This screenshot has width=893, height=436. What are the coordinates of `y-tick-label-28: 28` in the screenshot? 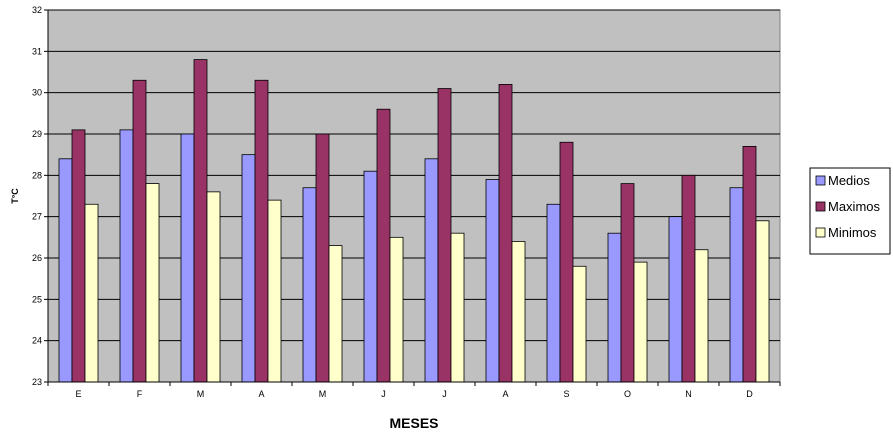 It's located at (37, 175).